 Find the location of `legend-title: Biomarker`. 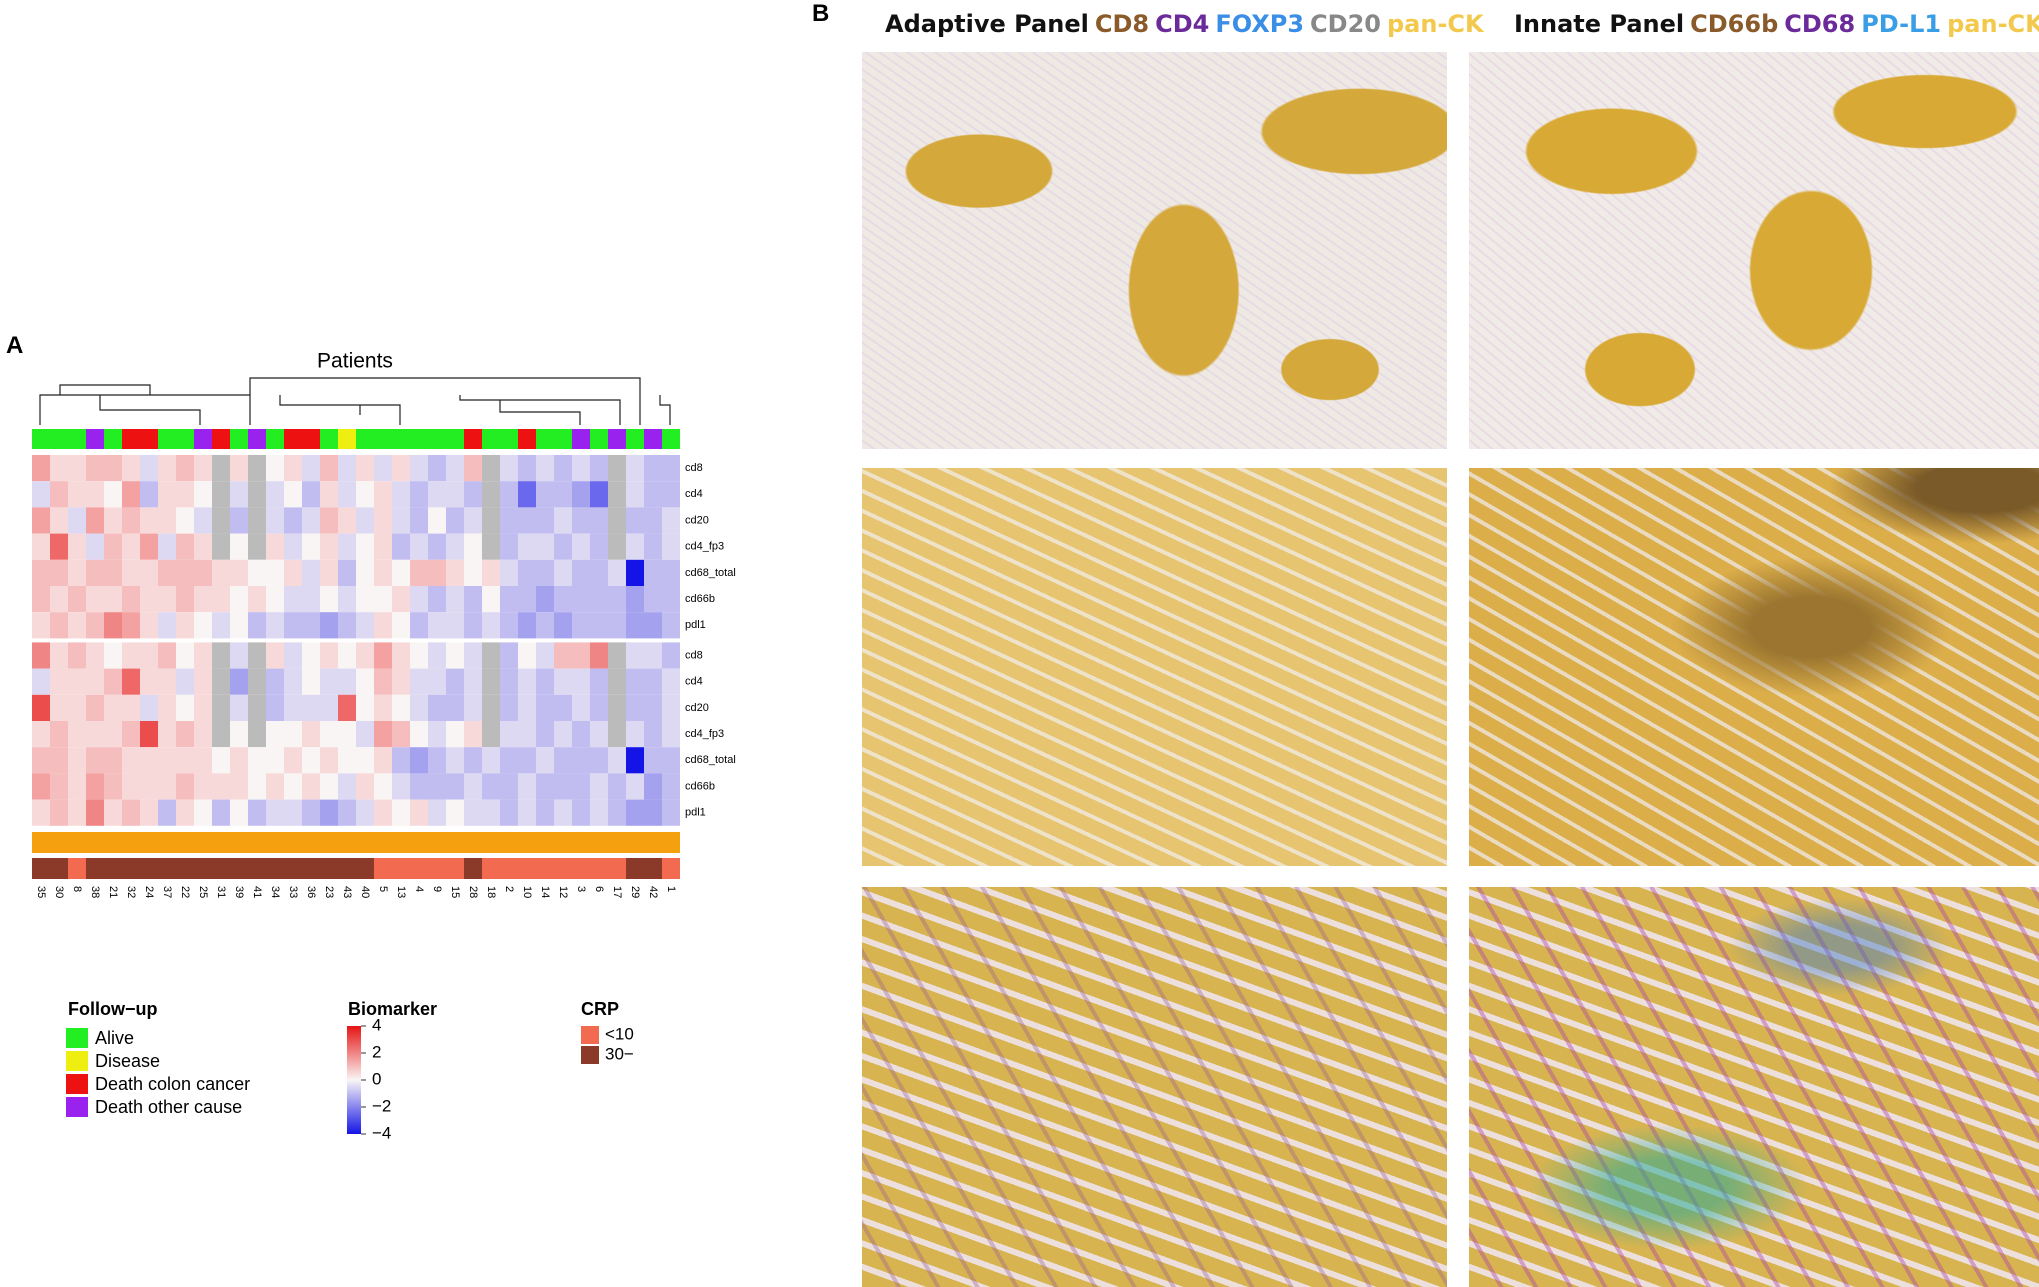

legend-title: Biomarker is located at coordinates (392, 1009).